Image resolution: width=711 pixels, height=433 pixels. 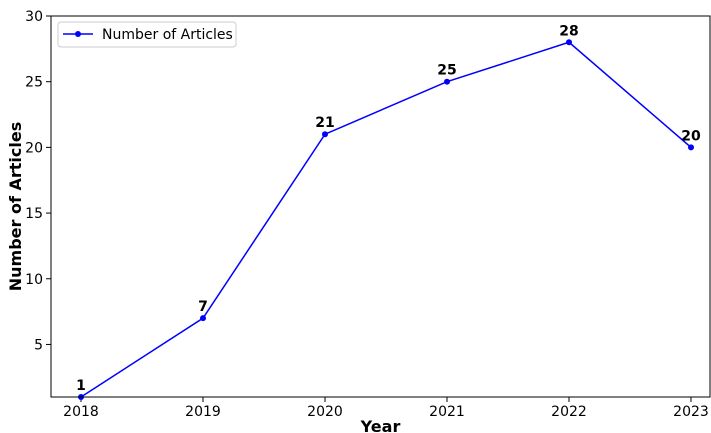 I want to click on y-tick-label: 25, so click(x=34, y=83).